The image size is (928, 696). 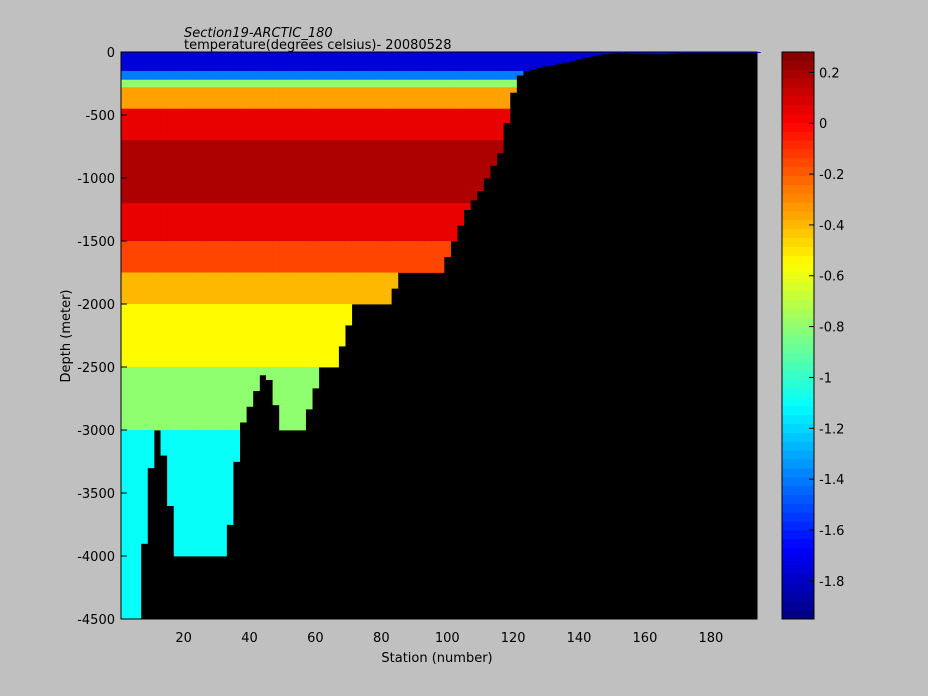 I want to click on colorbar-gradient, so click(x=798, y=336).